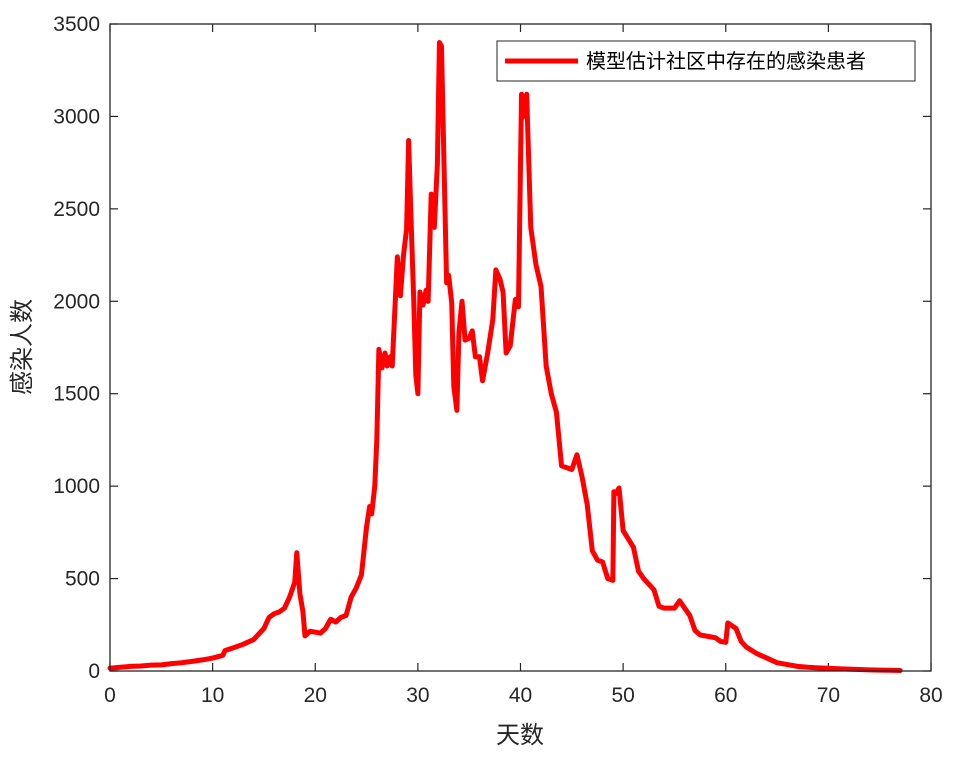 This screenshot has width=954, height=758. I want to click on x-tick-label: 60, so click(725, 695).